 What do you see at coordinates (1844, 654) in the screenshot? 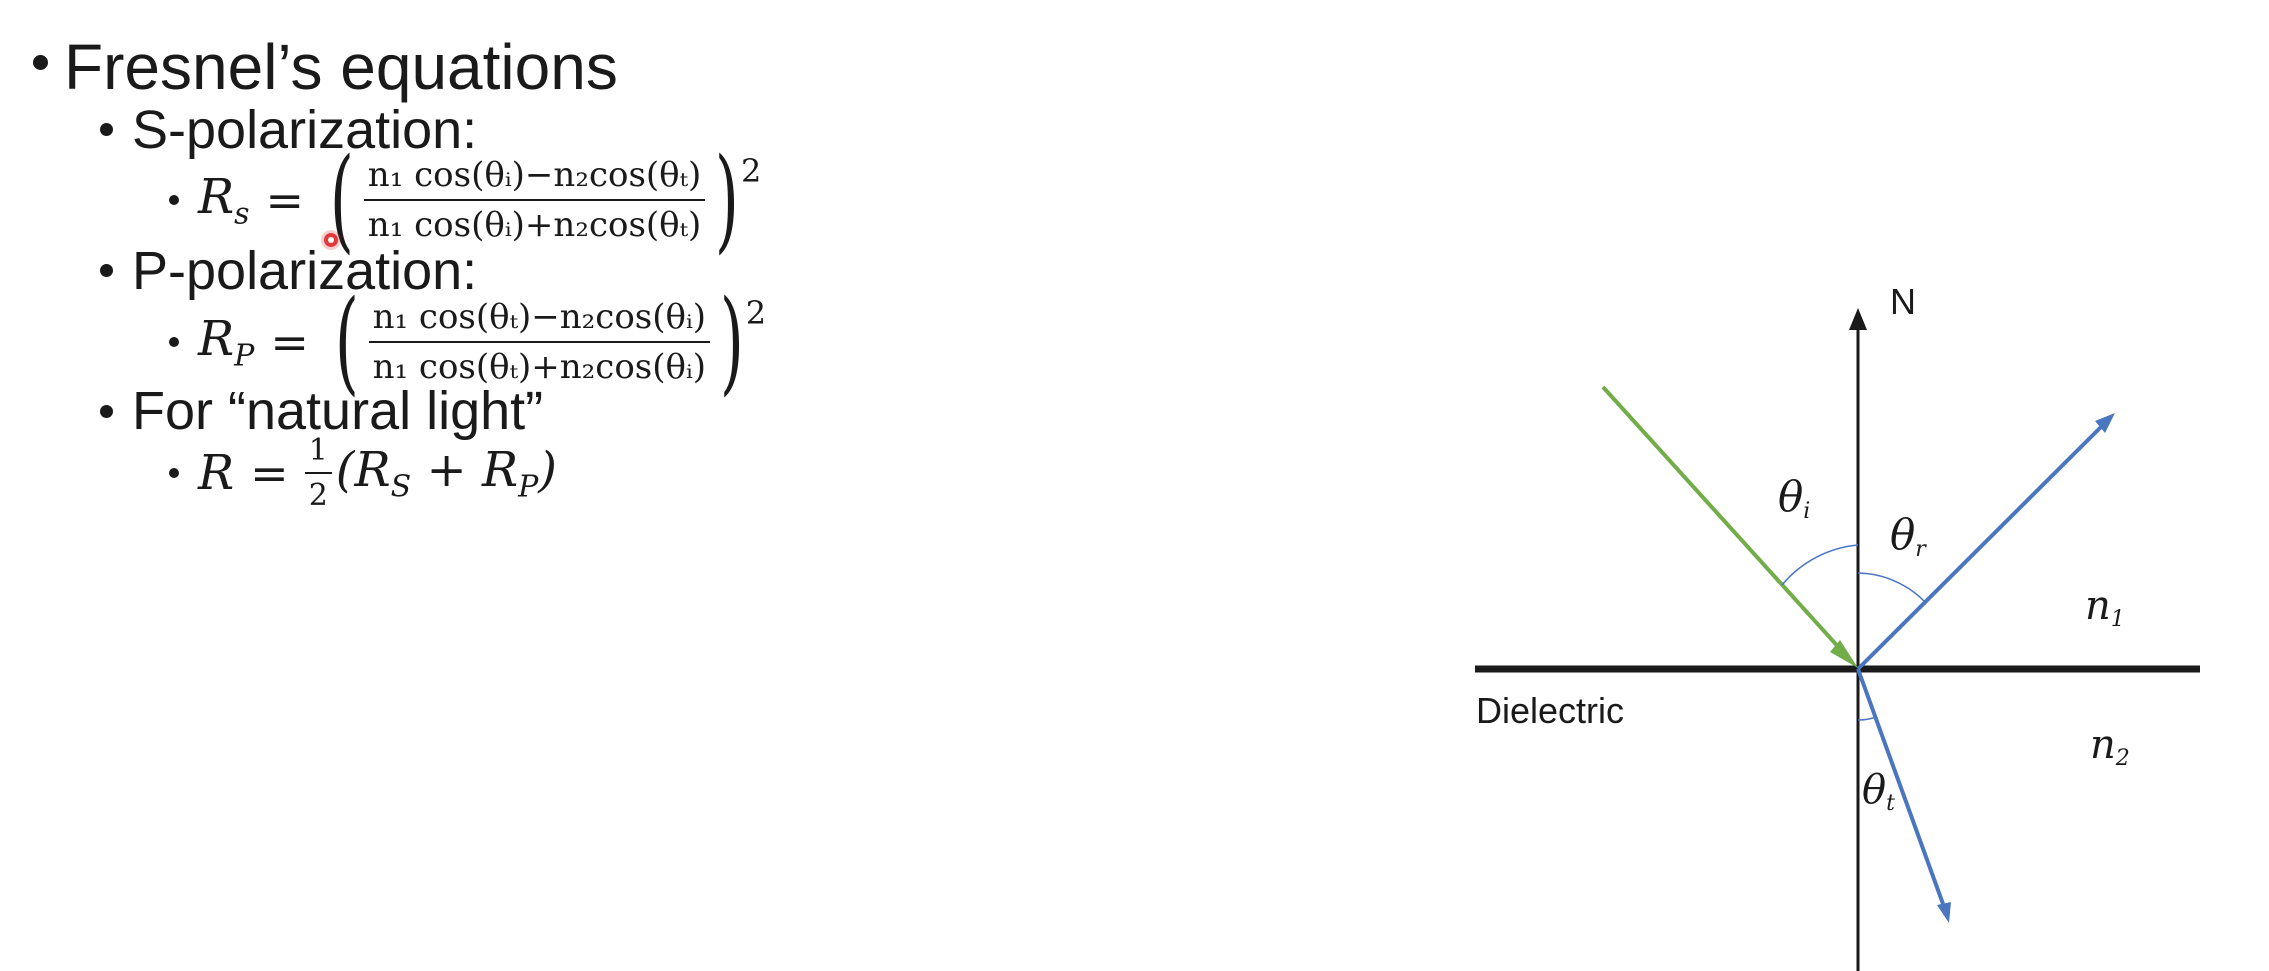
I see `incident-arrowhead` at bounding box center [1844, 654].